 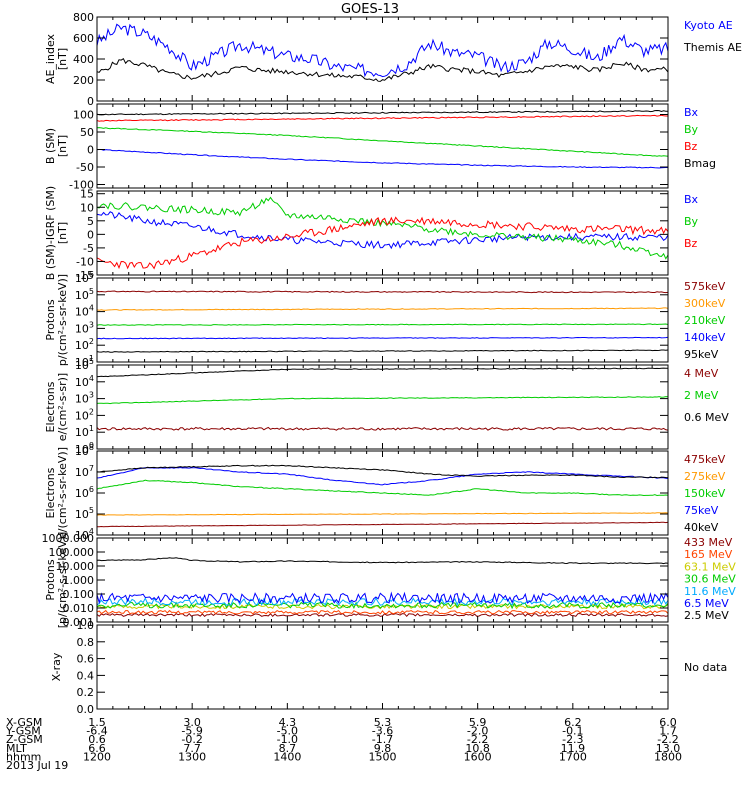 I want to click on y-tick-label: 15, so click(x=87, y=194).